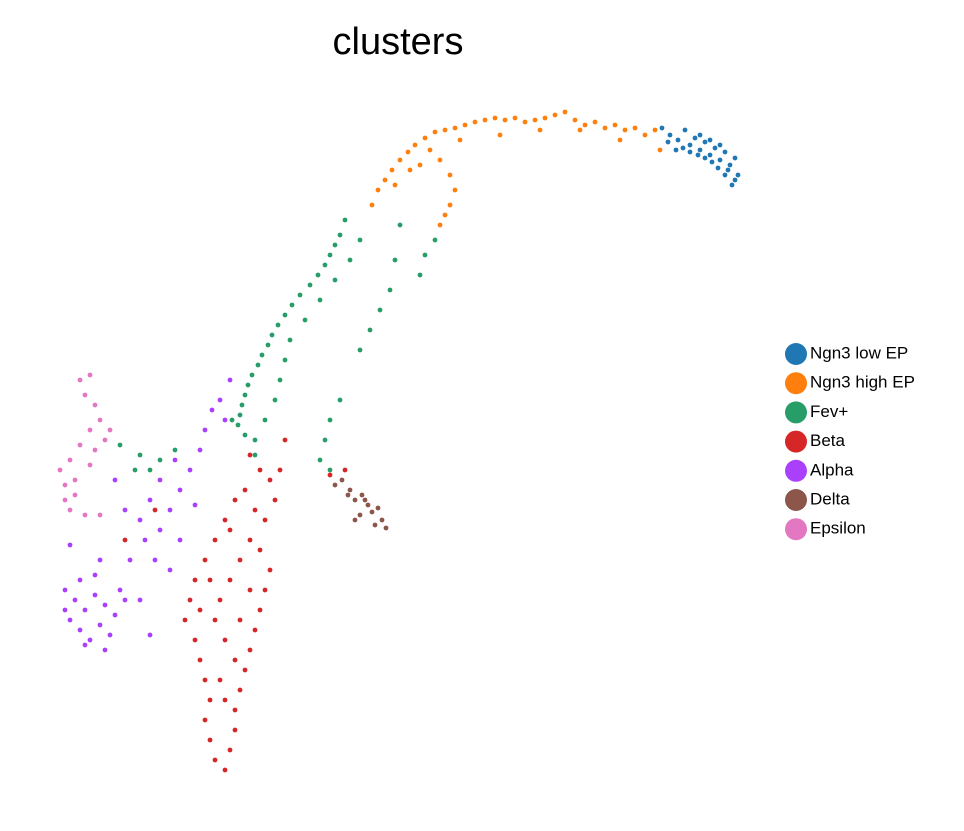  What do you see at coordinates (828, 440) in the screenshot?
I see `legend-label: Beta` at bounding box center [828, 440].